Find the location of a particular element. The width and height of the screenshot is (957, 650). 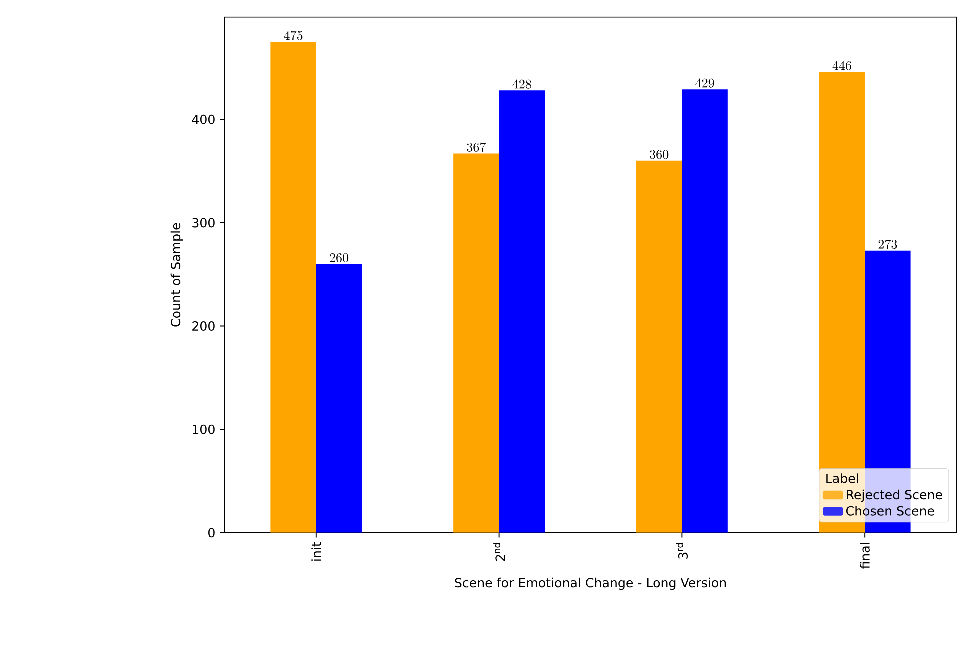

y-tick-label: 0 is located at coordinates (211, 533).